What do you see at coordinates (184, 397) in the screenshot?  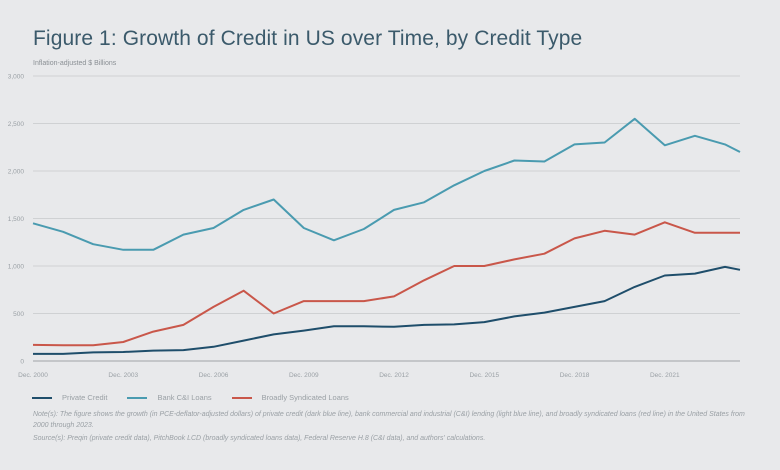 I see `legend-label: Bank C&I Loans` at bounding box center [184, 397].